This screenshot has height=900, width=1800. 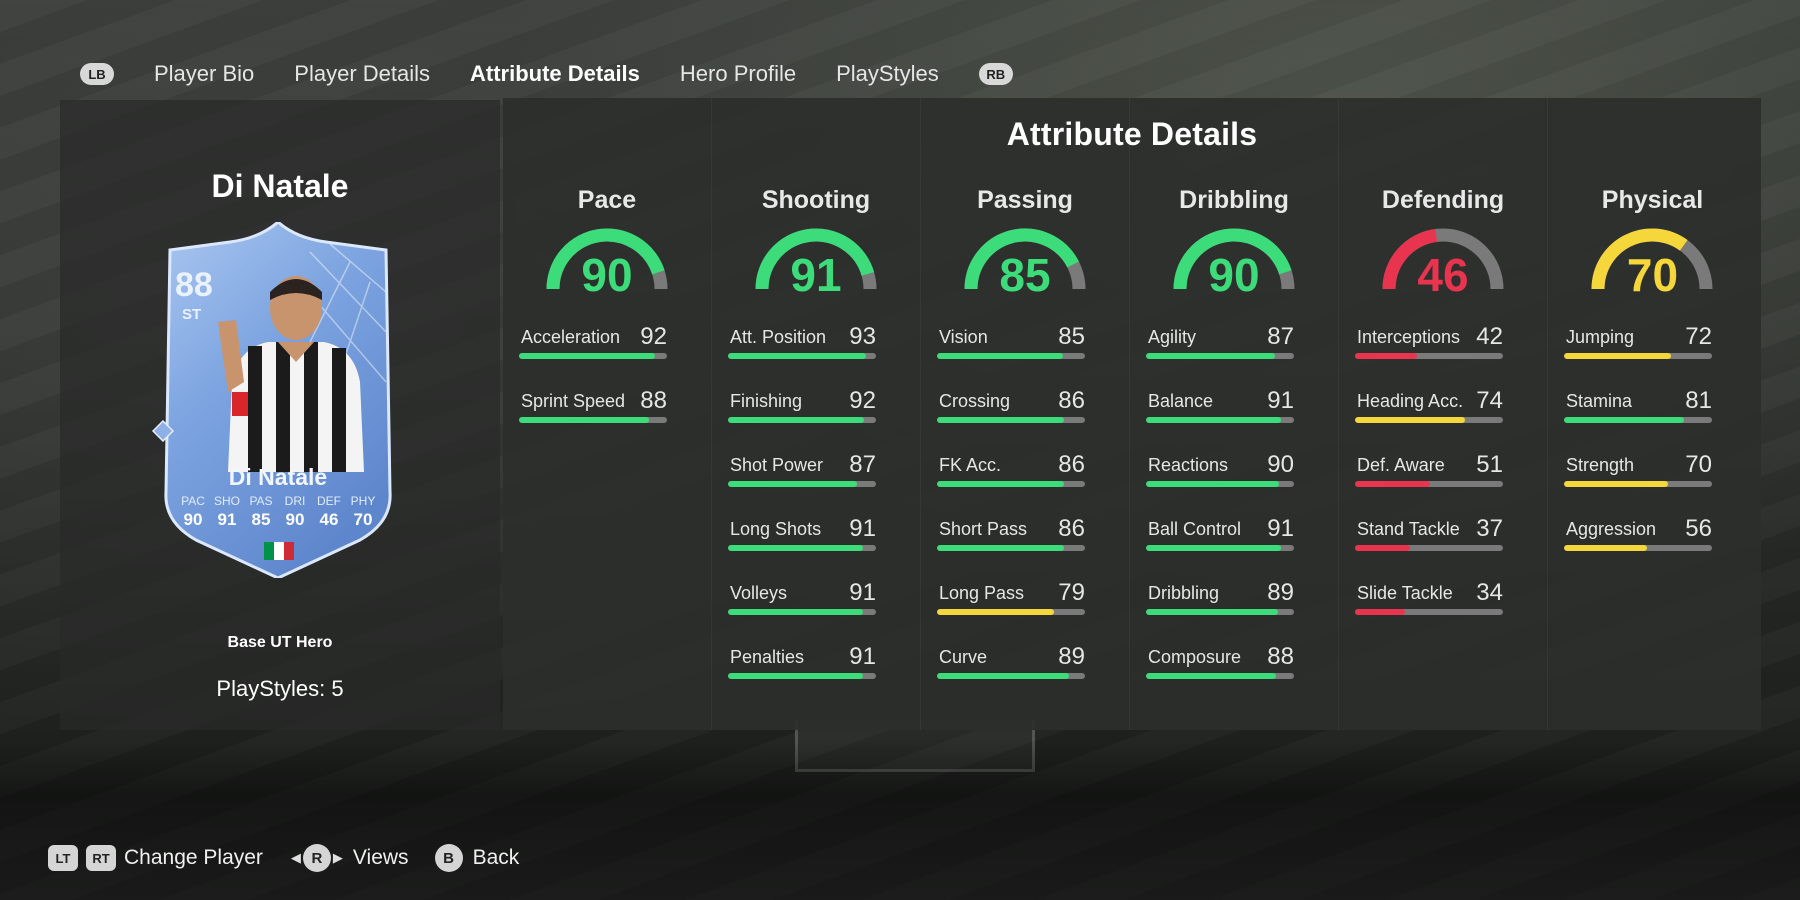 I want to click on stat-value: 79, so click(x=1071, y=592).